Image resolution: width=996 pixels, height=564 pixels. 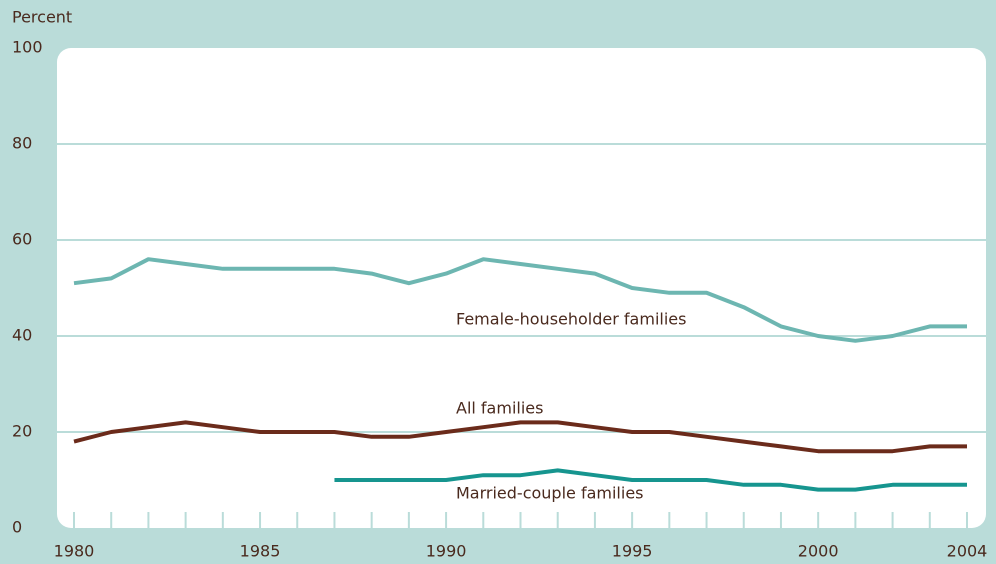 What do you see at coordinates (967, 551) in the screenshot?
I see `x-tick-label: 2004` at bounding box center [967, 551].